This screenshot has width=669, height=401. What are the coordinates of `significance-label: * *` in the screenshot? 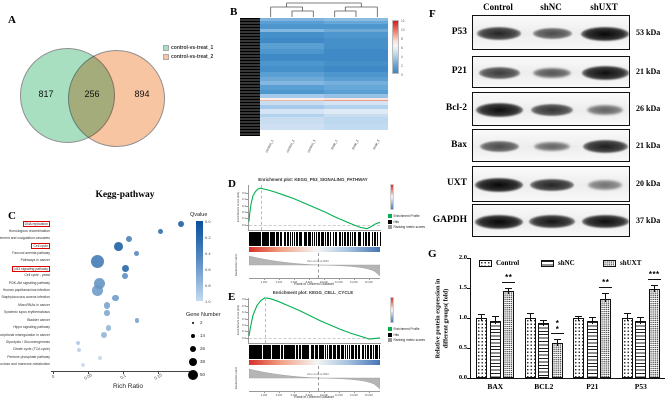 It's located at (557, 326).